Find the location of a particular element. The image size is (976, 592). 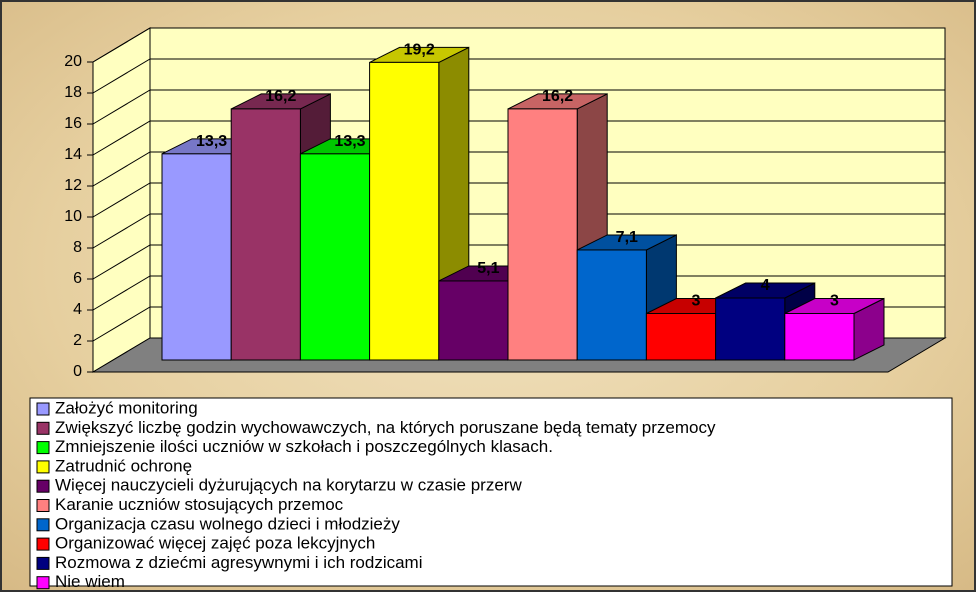

y-tick-label: 2 is located at coordinates (77, 340).